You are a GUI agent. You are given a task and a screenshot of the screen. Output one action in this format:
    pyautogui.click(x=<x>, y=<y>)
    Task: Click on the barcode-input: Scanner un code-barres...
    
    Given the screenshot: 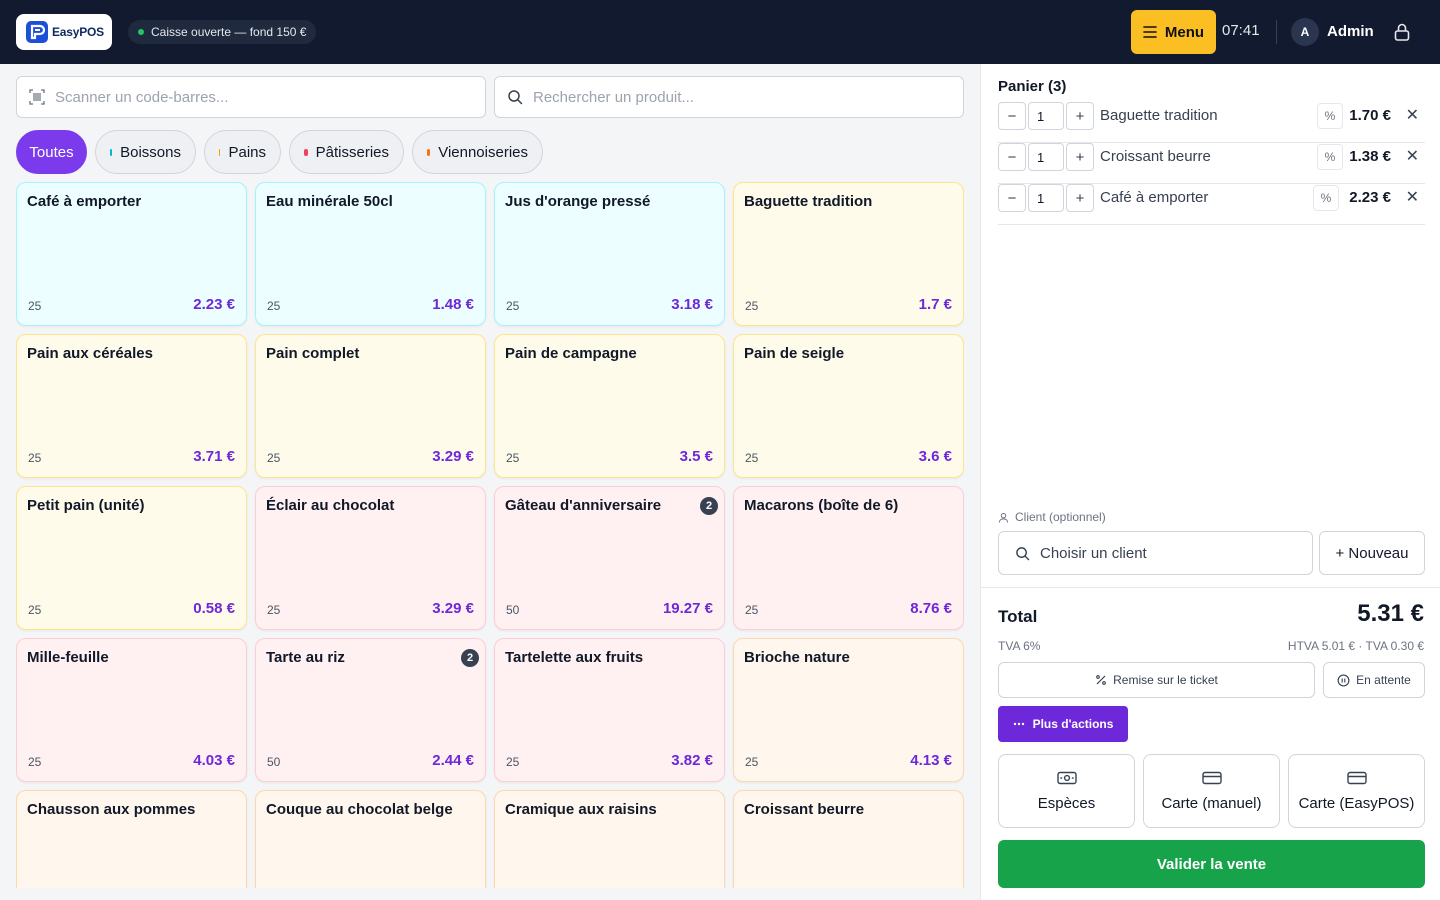 What is the action you would take?
    pyautogui.click(x=251, y=97)
    